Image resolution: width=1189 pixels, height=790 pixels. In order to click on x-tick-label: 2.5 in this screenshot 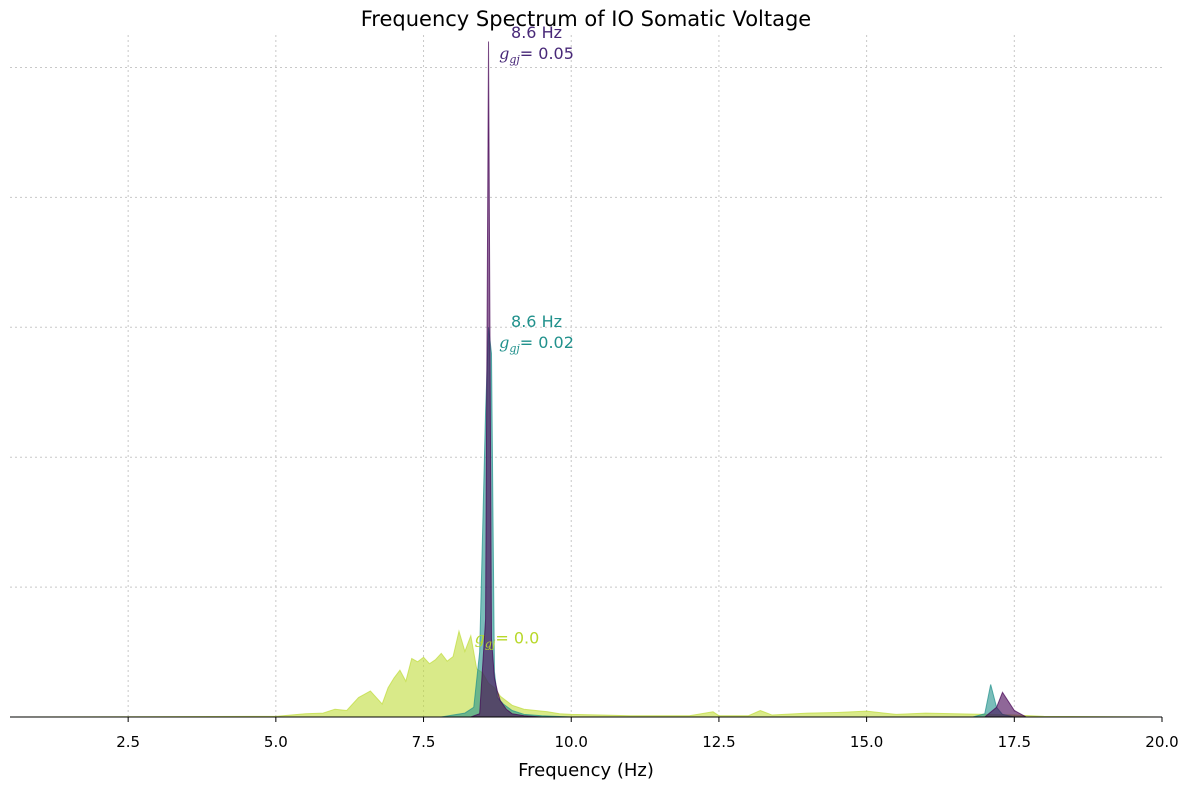, I will do `click(128, 742)`.